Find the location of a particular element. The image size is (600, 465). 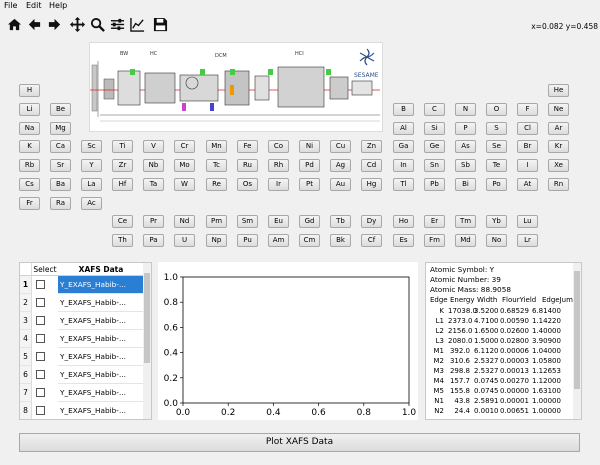

element-button-fr: Fr is located at coordinates (29, 203).